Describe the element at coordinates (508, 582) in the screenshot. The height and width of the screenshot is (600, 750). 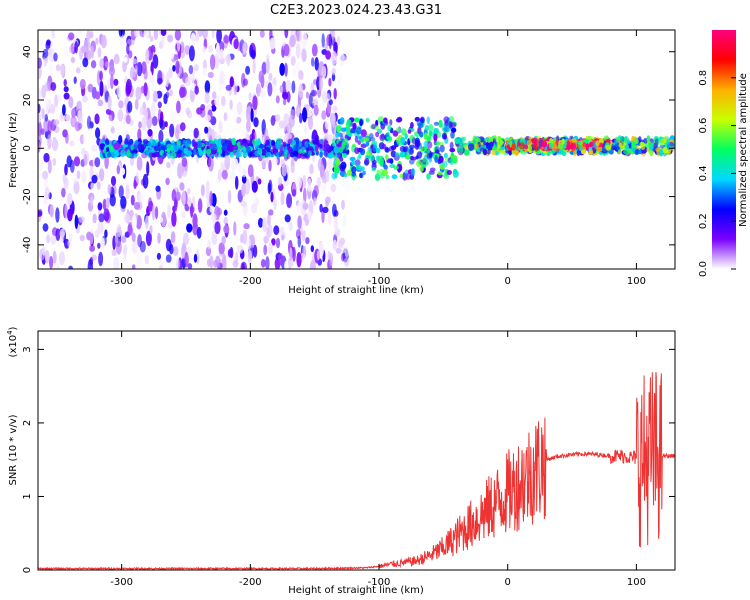
I see `x-tick-label: 0` at that location.